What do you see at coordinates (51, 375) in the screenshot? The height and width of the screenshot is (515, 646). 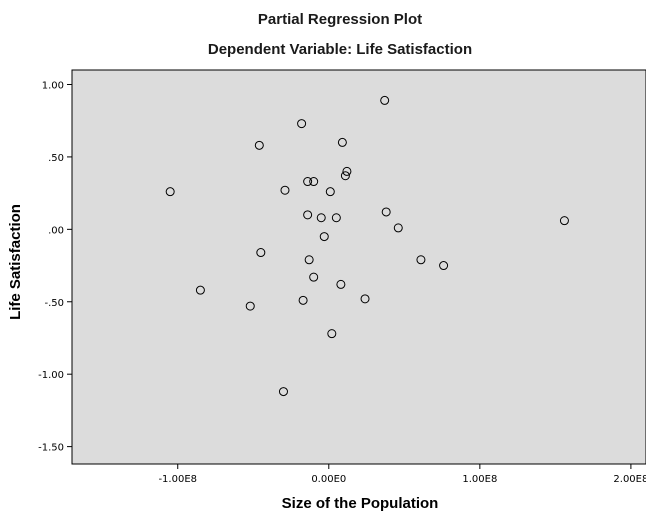 I see `y-tick-label: -1.00` at bounding box center [51, 375].